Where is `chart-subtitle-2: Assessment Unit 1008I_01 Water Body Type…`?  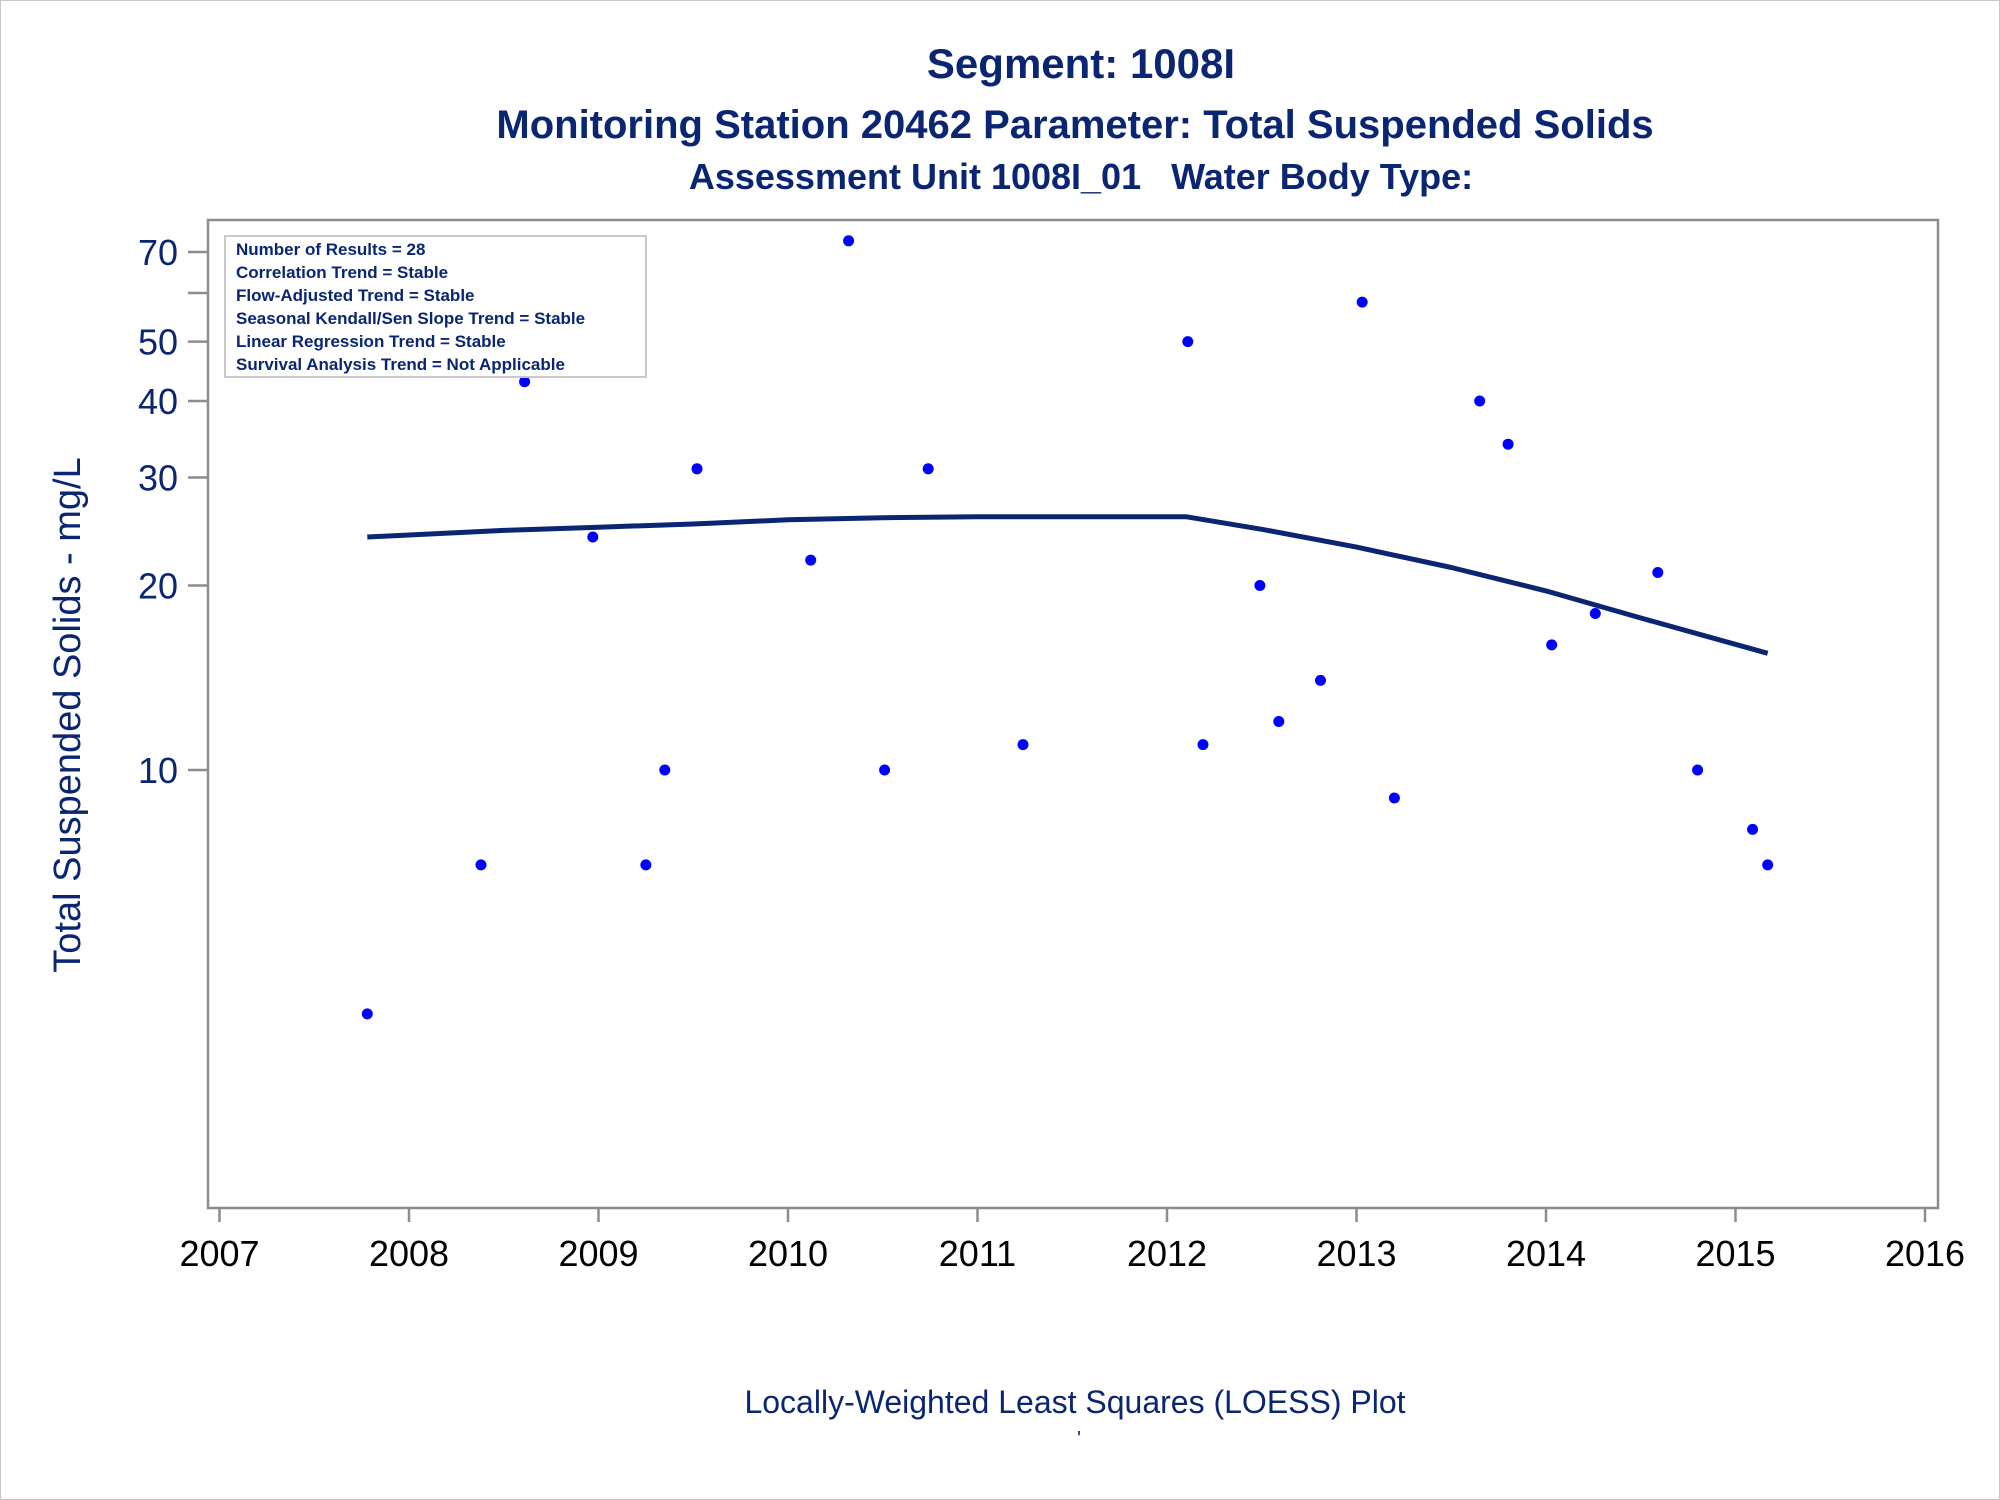
chart-subtitle-2: Assessment Unit 1008I_01 Water Body Type… is located at coordinates (1081, 176).